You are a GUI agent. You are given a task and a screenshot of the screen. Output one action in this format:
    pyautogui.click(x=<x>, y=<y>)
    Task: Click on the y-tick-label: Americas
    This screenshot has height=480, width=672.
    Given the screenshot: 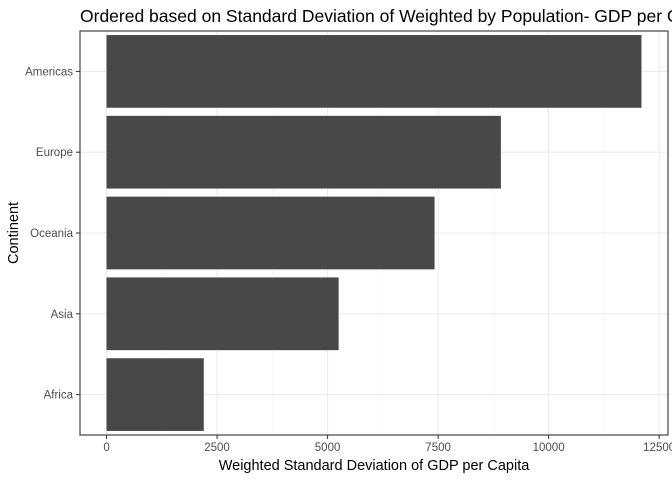 What is the action you would take?
    pyautogui.click(x=49, y=72)
    